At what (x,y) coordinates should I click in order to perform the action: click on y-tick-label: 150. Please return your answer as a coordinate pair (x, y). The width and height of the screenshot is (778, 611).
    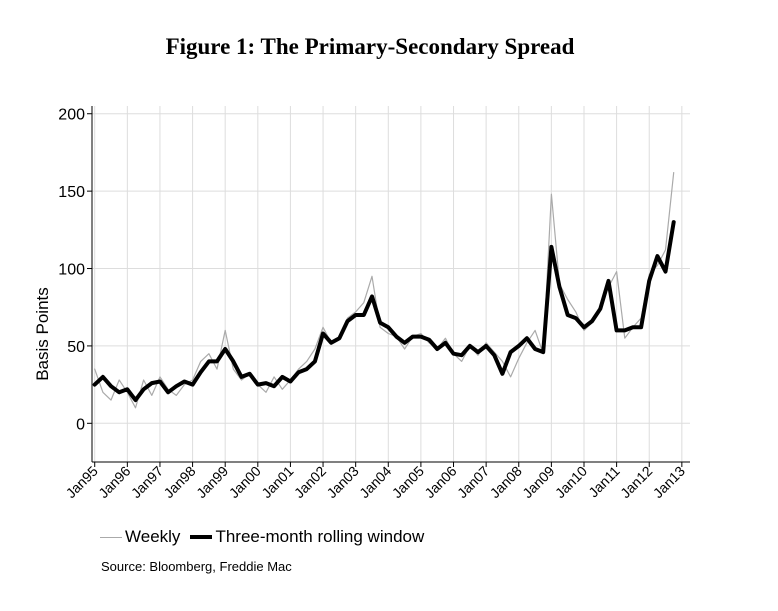
    Looking at the image, I should click on (71, 192).